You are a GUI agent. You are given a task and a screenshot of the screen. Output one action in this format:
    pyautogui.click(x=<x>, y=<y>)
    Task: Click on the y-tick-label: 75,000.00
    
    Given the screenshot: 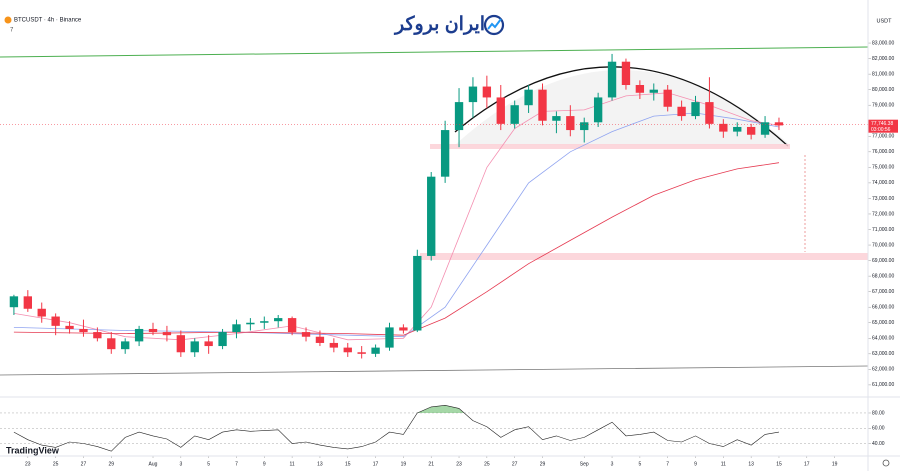 What is the action you would take?
    pyautogui.click(x=883, y=168)
    